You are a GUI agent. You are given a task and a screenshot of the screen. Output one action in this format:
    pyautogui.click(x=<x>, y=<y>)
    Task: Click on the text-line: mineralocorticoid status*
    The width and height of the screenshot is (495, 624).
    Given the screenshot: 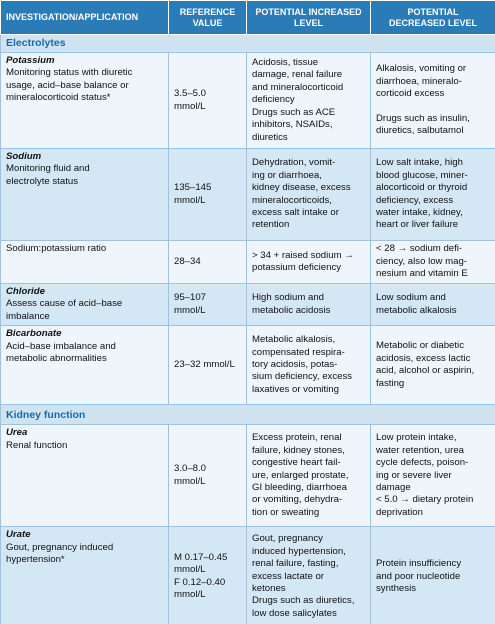 What is the action you would take?
    pyautogui.click(x=58, y=98)
    